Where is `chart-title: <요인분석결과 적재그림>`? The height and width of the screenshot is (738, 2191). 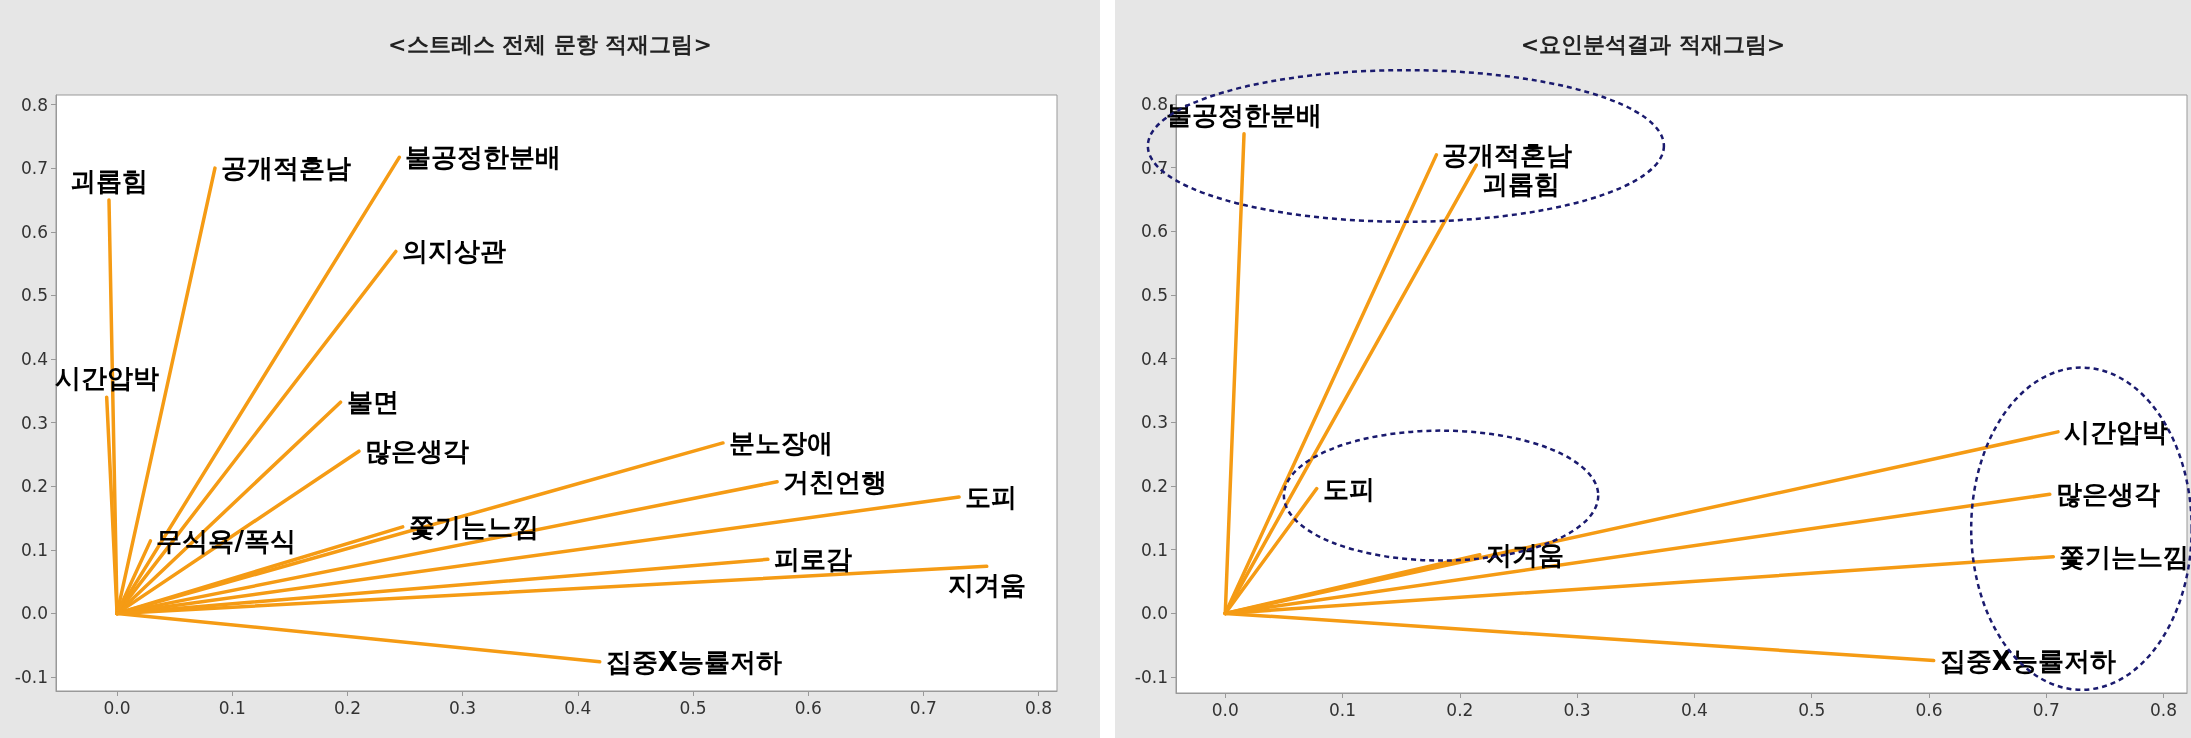 chart-title: <요인분석결과 적재그림> is located at coordinates (1653, 44).